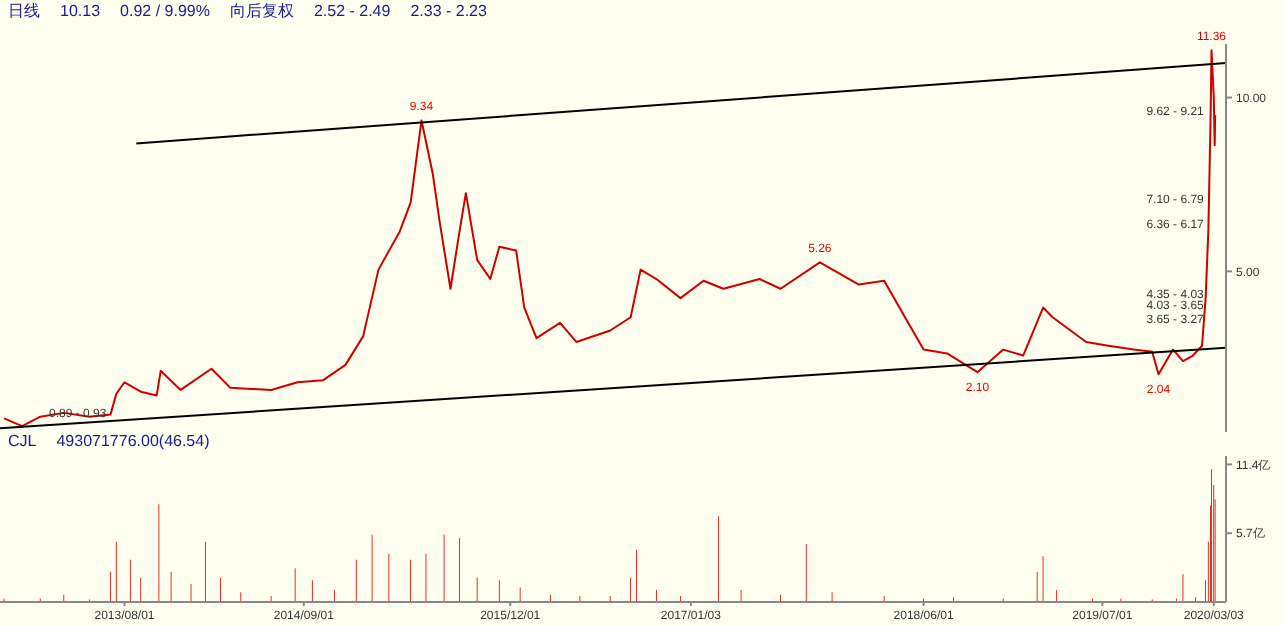  What do you see at coordinates (24, 12) in the screenshot?
I see `text: 日线` at bounding box center [24, 12].